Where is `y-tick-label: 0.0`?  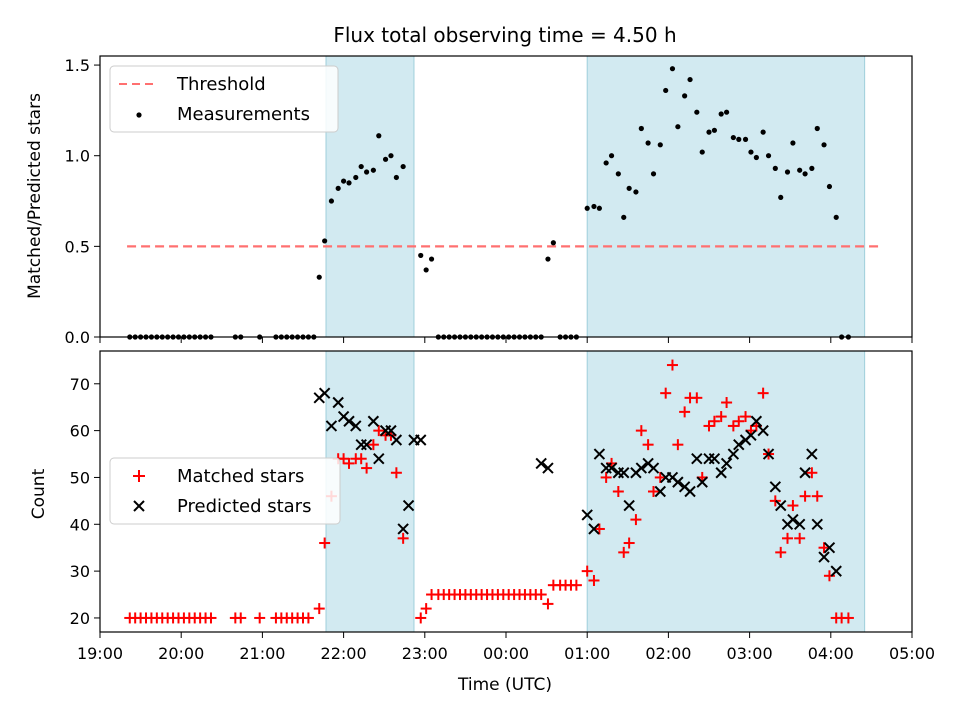
y-tick-label: 0.0 is located at coordinates (77, 337).